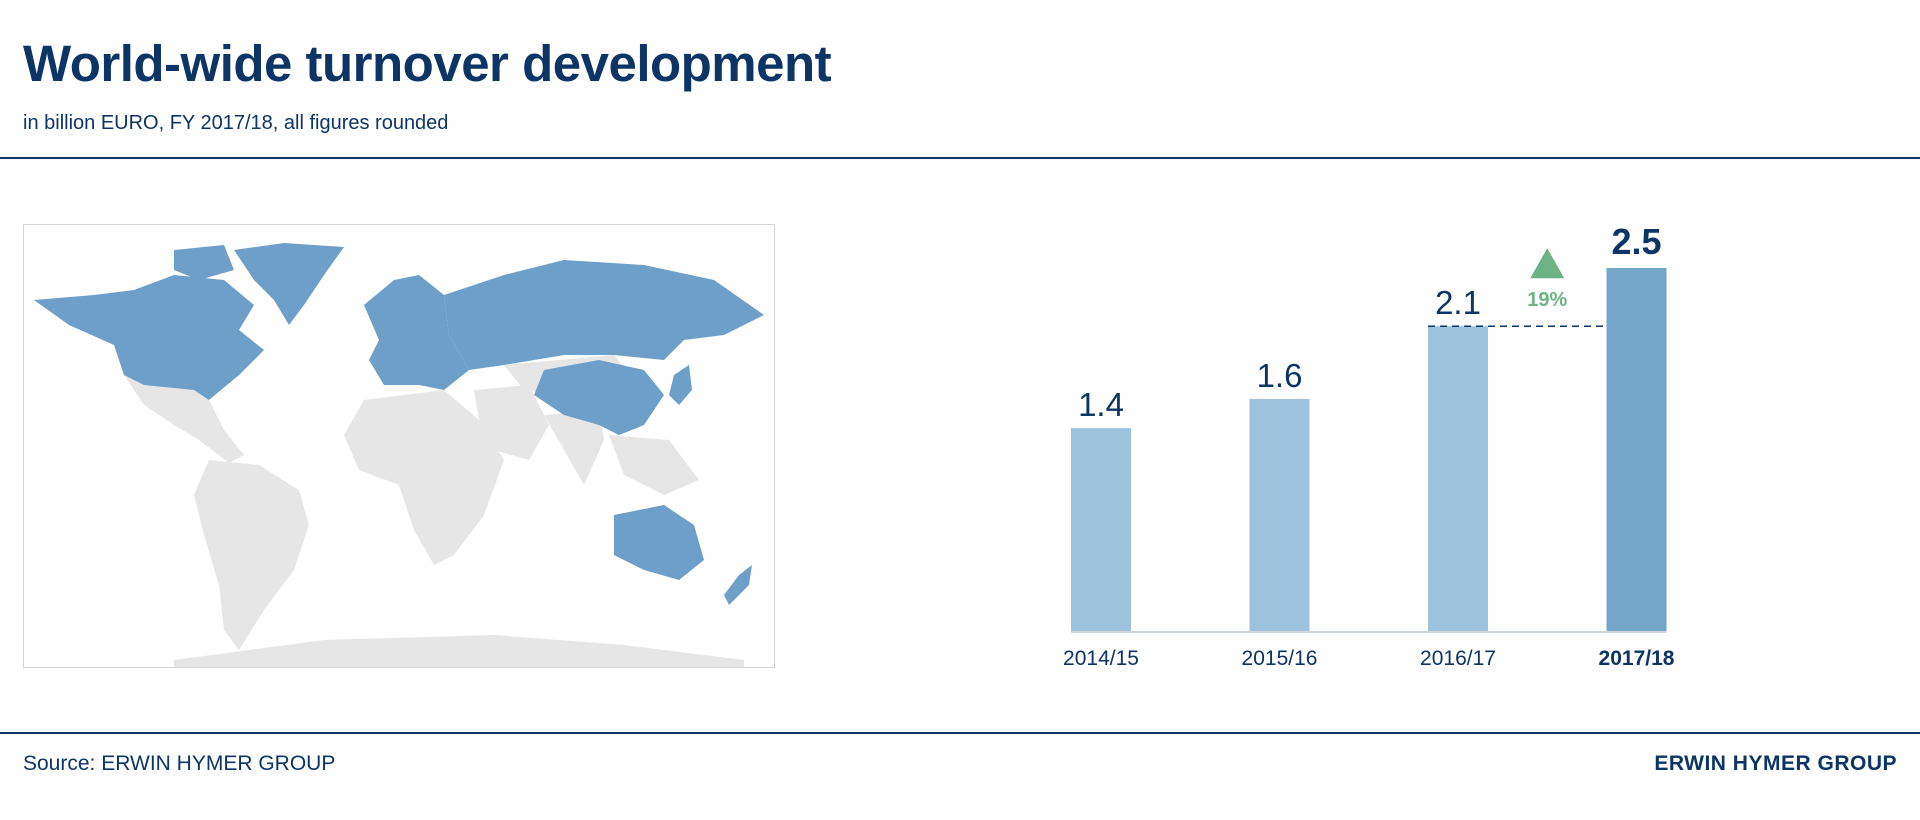  Describe the element at coordinates (1458, 302) in the screenshot. I see `value-label-2016/17: 2.1` at that location.